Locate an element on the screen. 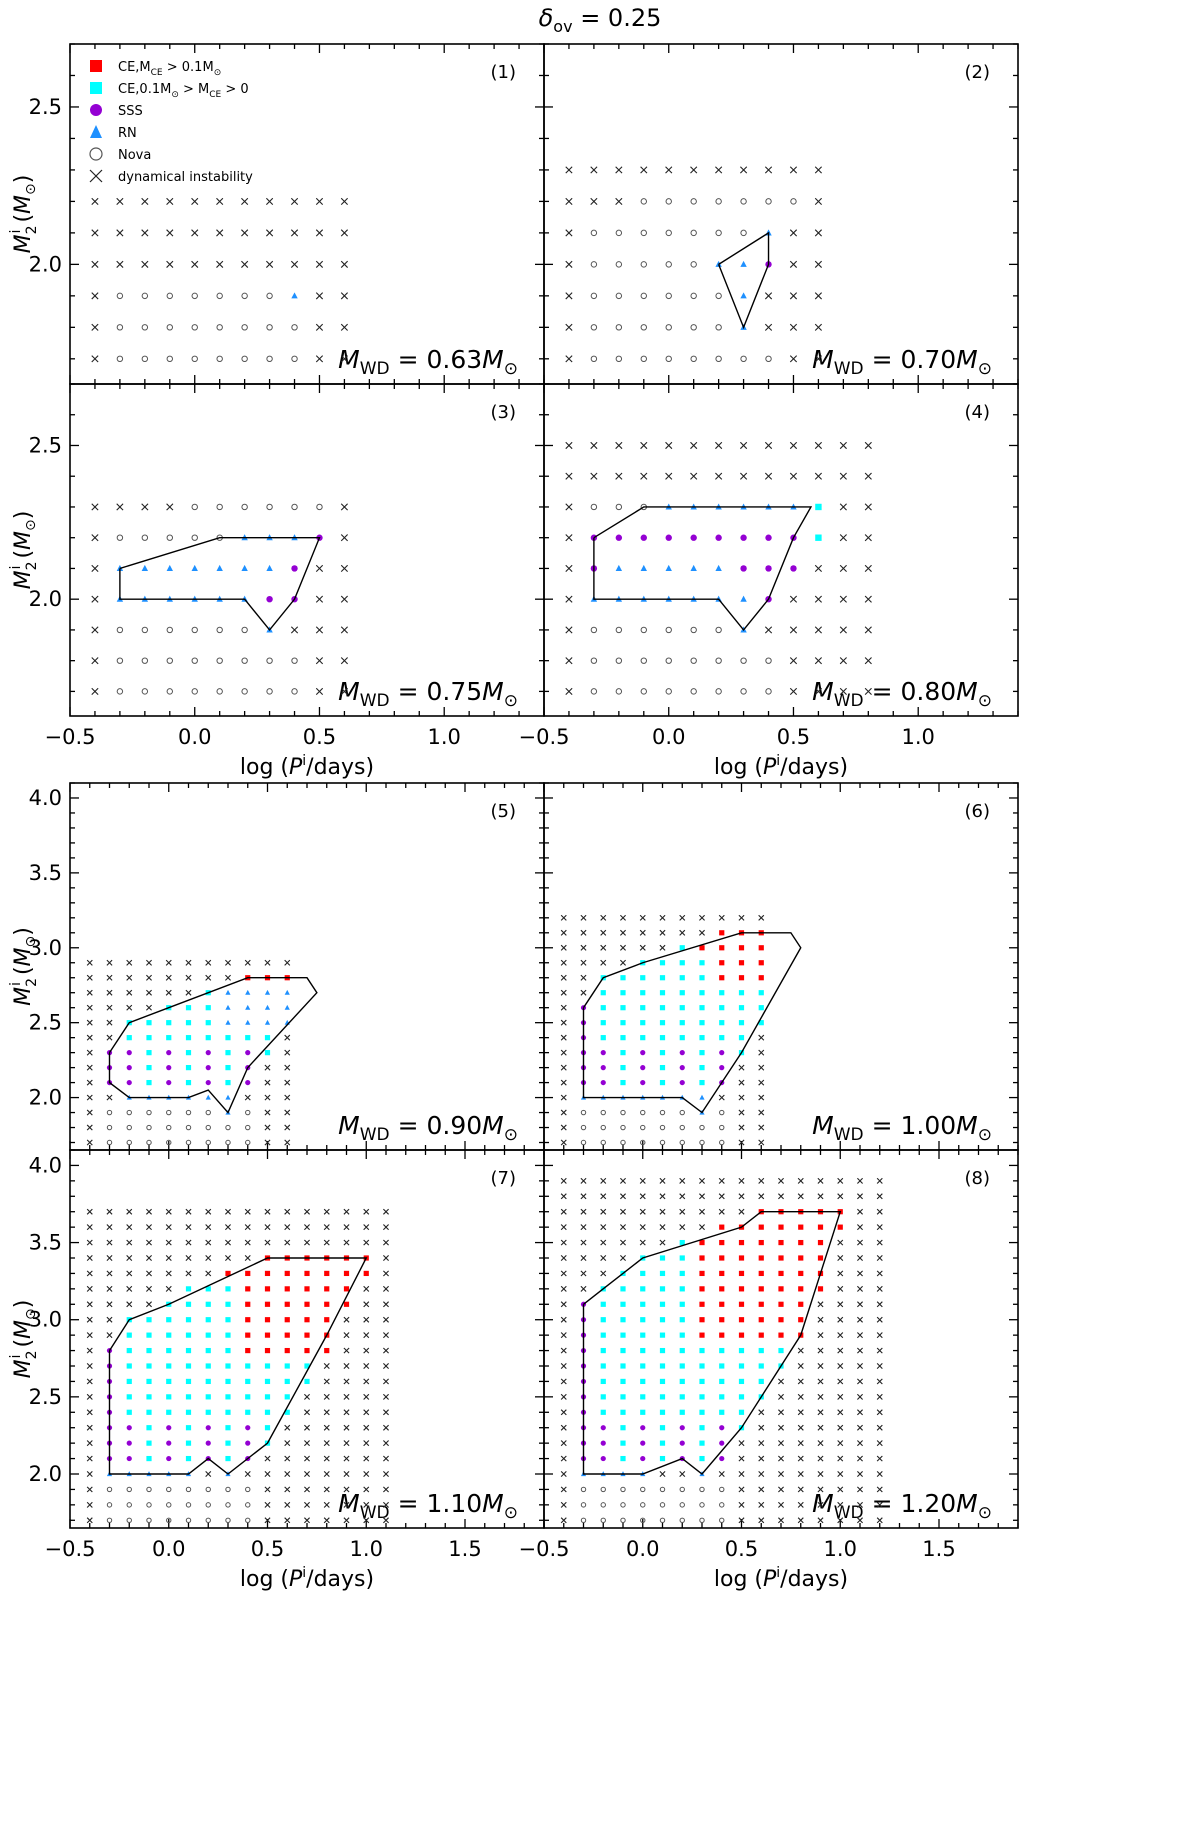  y-tick-label: 4.0 is located at coordinates (45, 798).